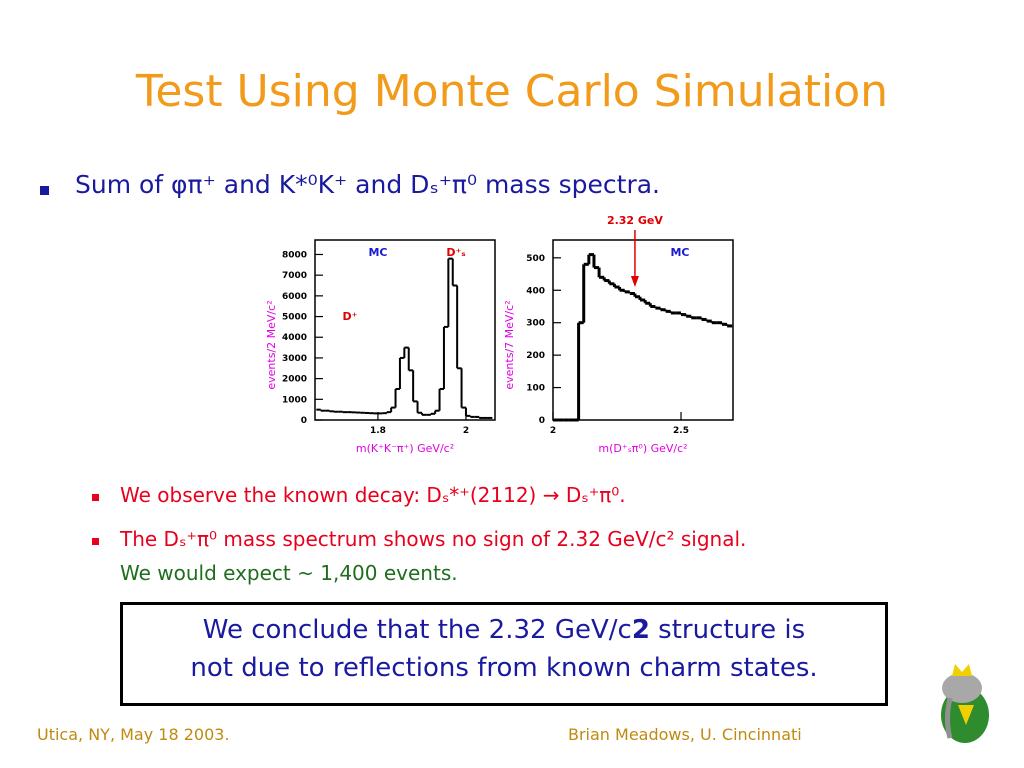  Describe the element at coordinates (350, 316) in the screenshot. I see `plot-label: D⁺` at that location.